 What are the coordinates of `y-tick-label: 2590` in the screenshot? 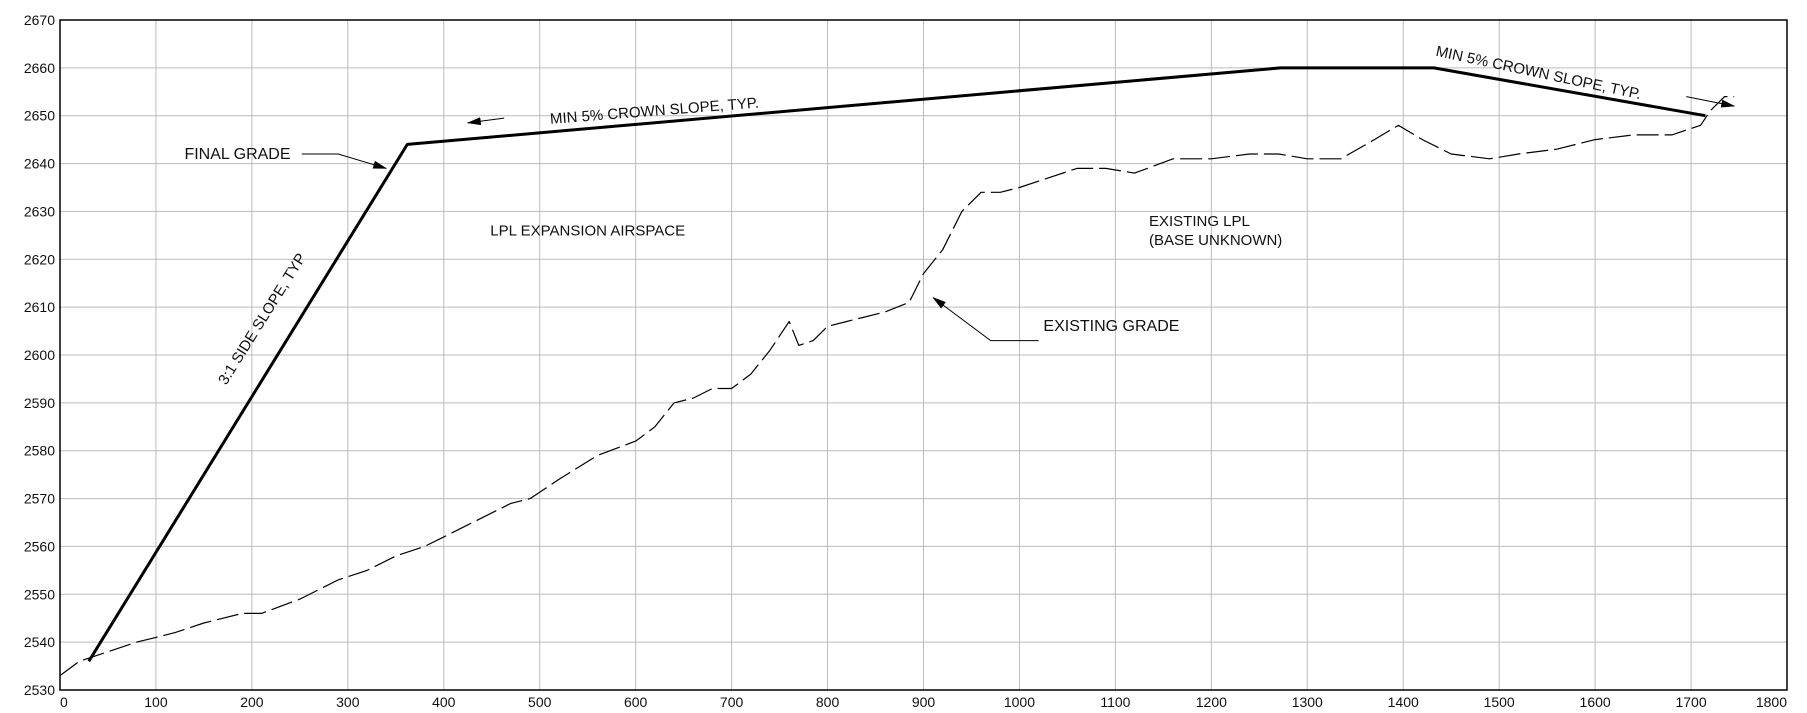 It's located at (39, 403).